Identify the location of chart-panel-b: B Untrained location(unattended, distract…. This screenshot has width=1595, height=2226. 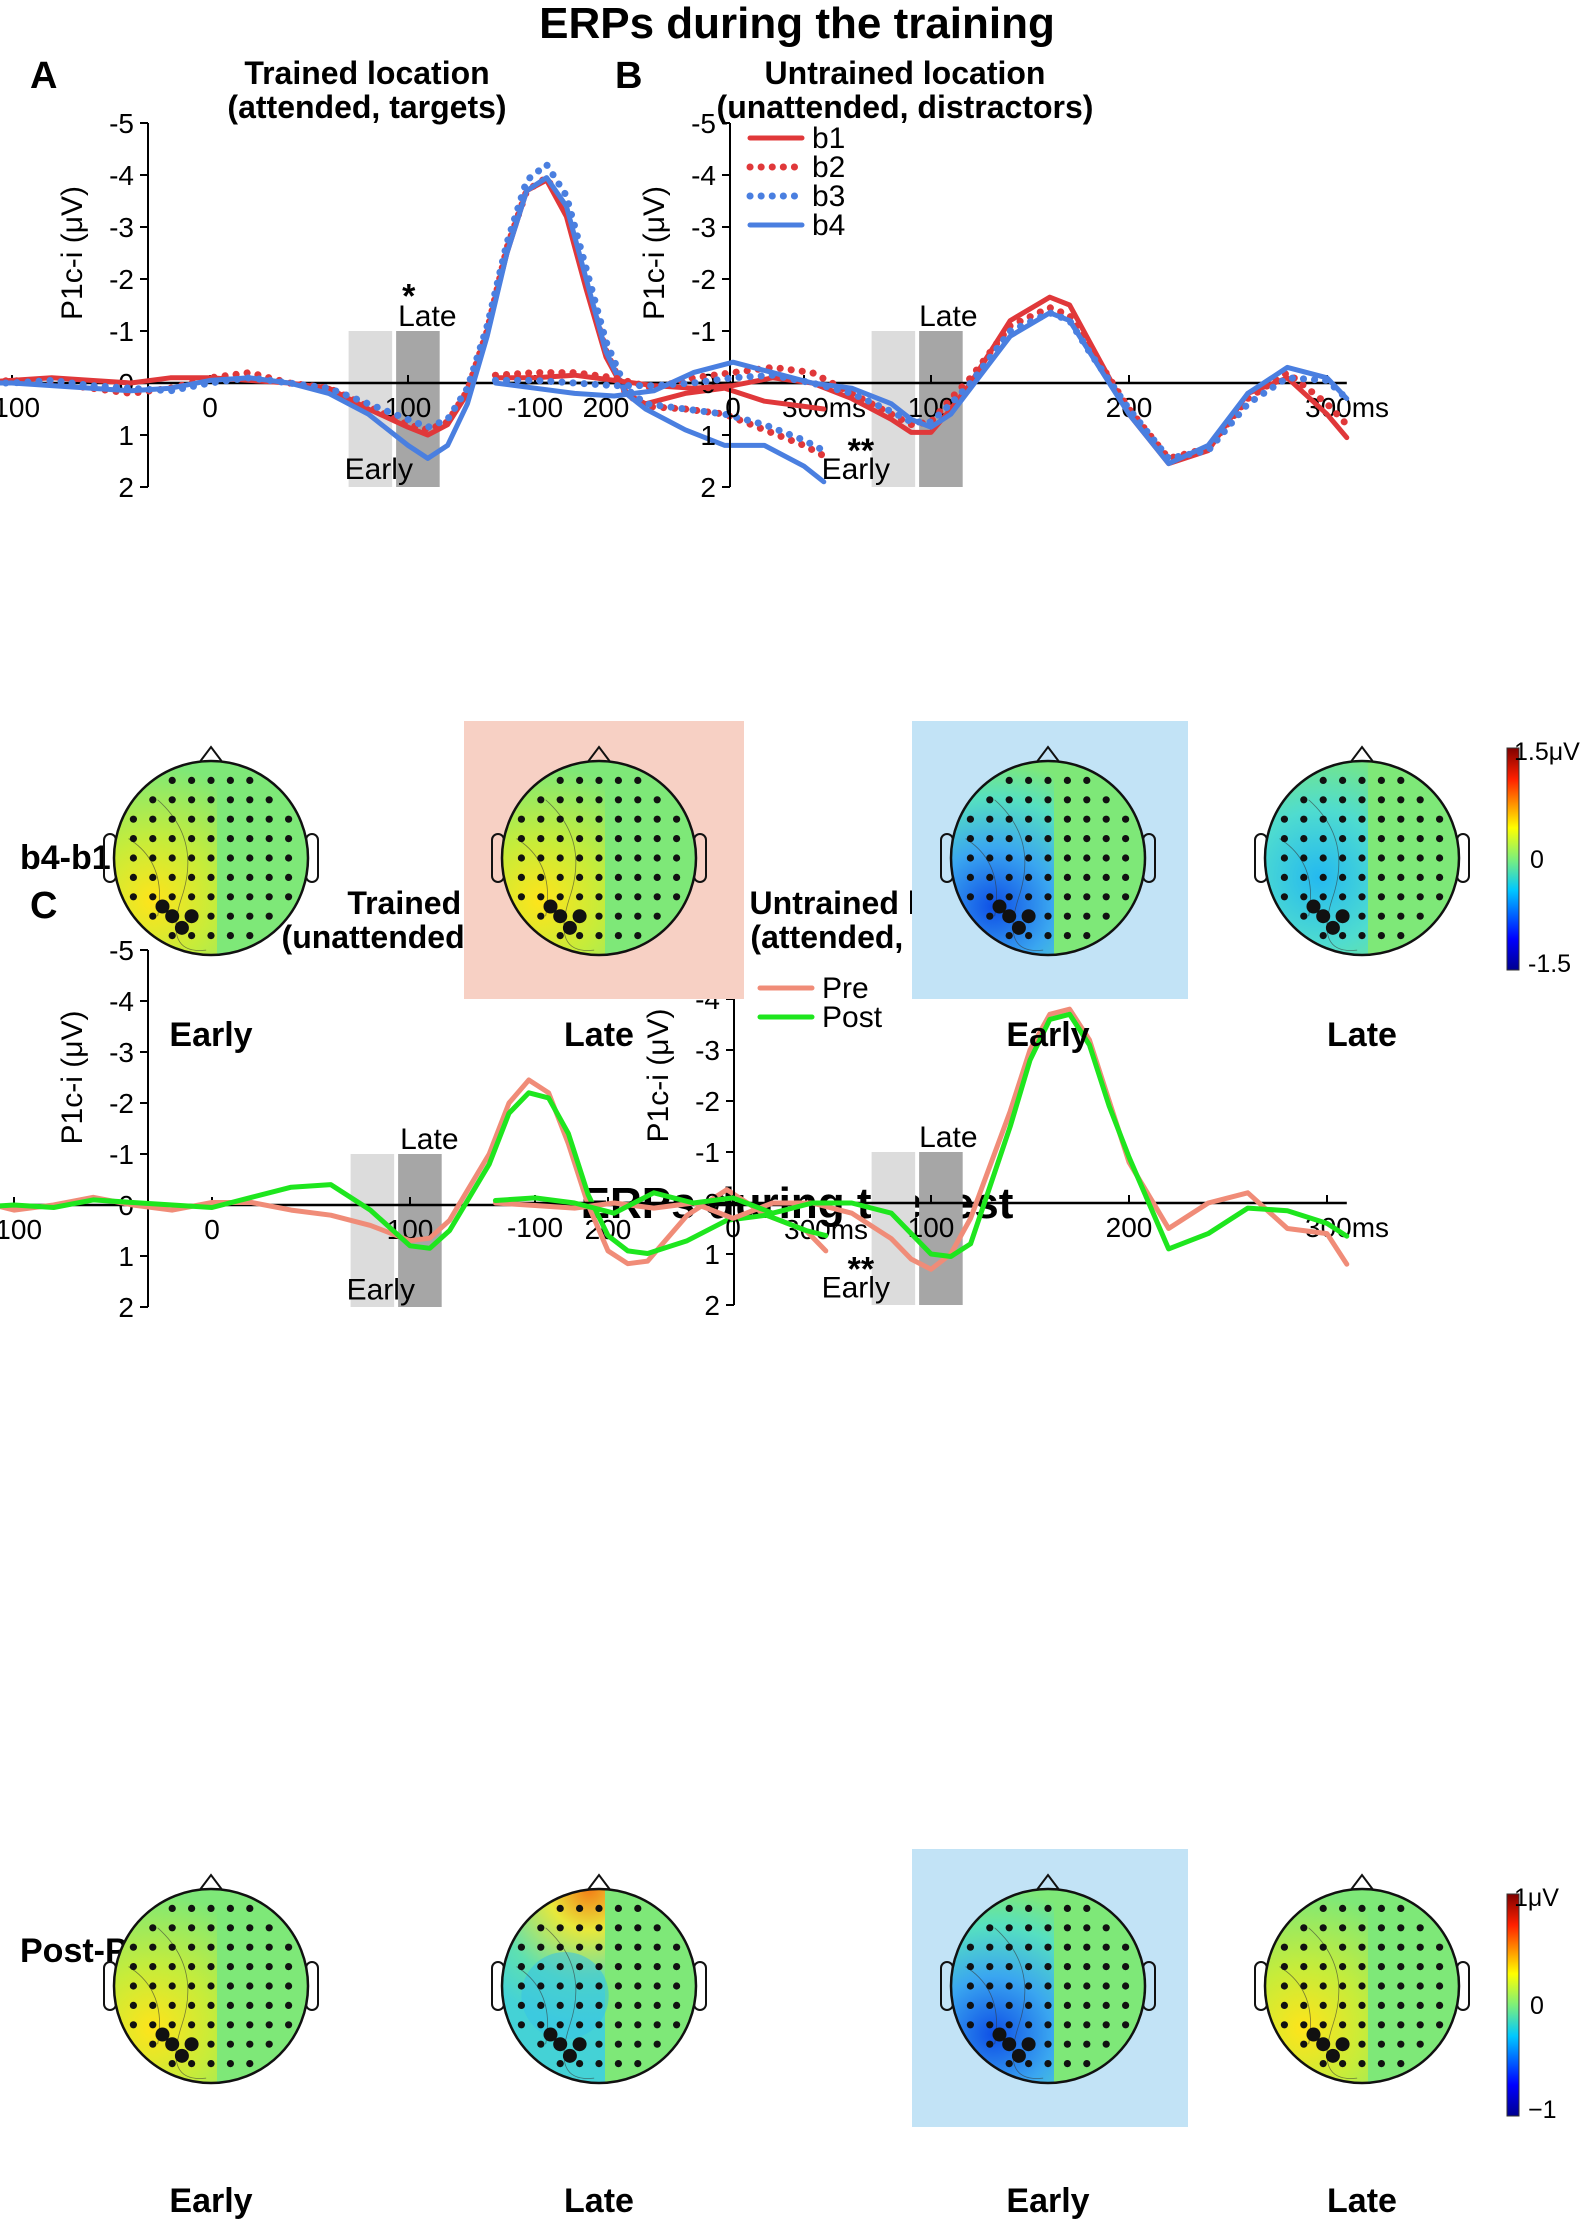
(940, 279).